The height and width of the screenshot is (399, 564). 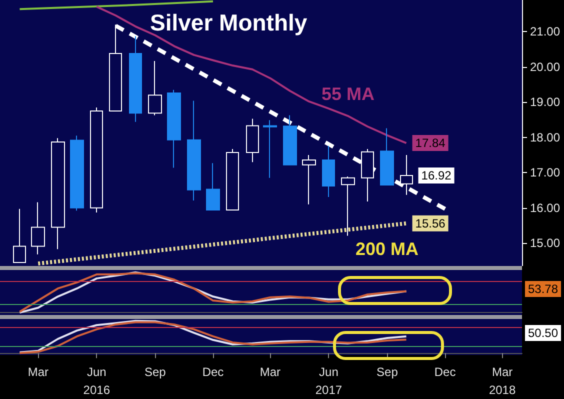 I want to click on y-tick-label: 19.00, so click(x=545, y=102).